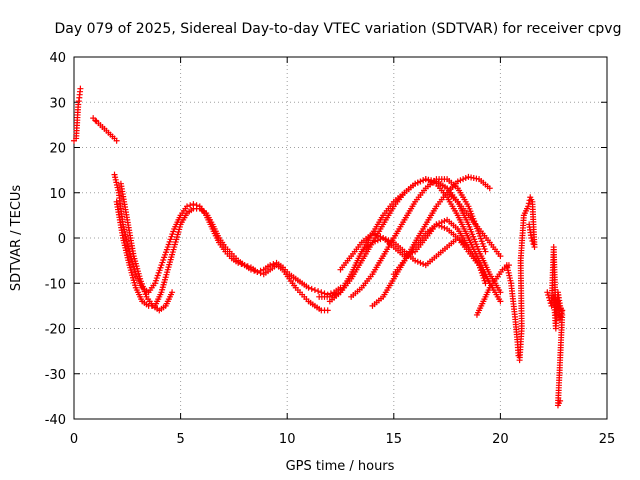 The image size is (640, 480). I want to click on y-tick-label: 40, so click(57, 58).